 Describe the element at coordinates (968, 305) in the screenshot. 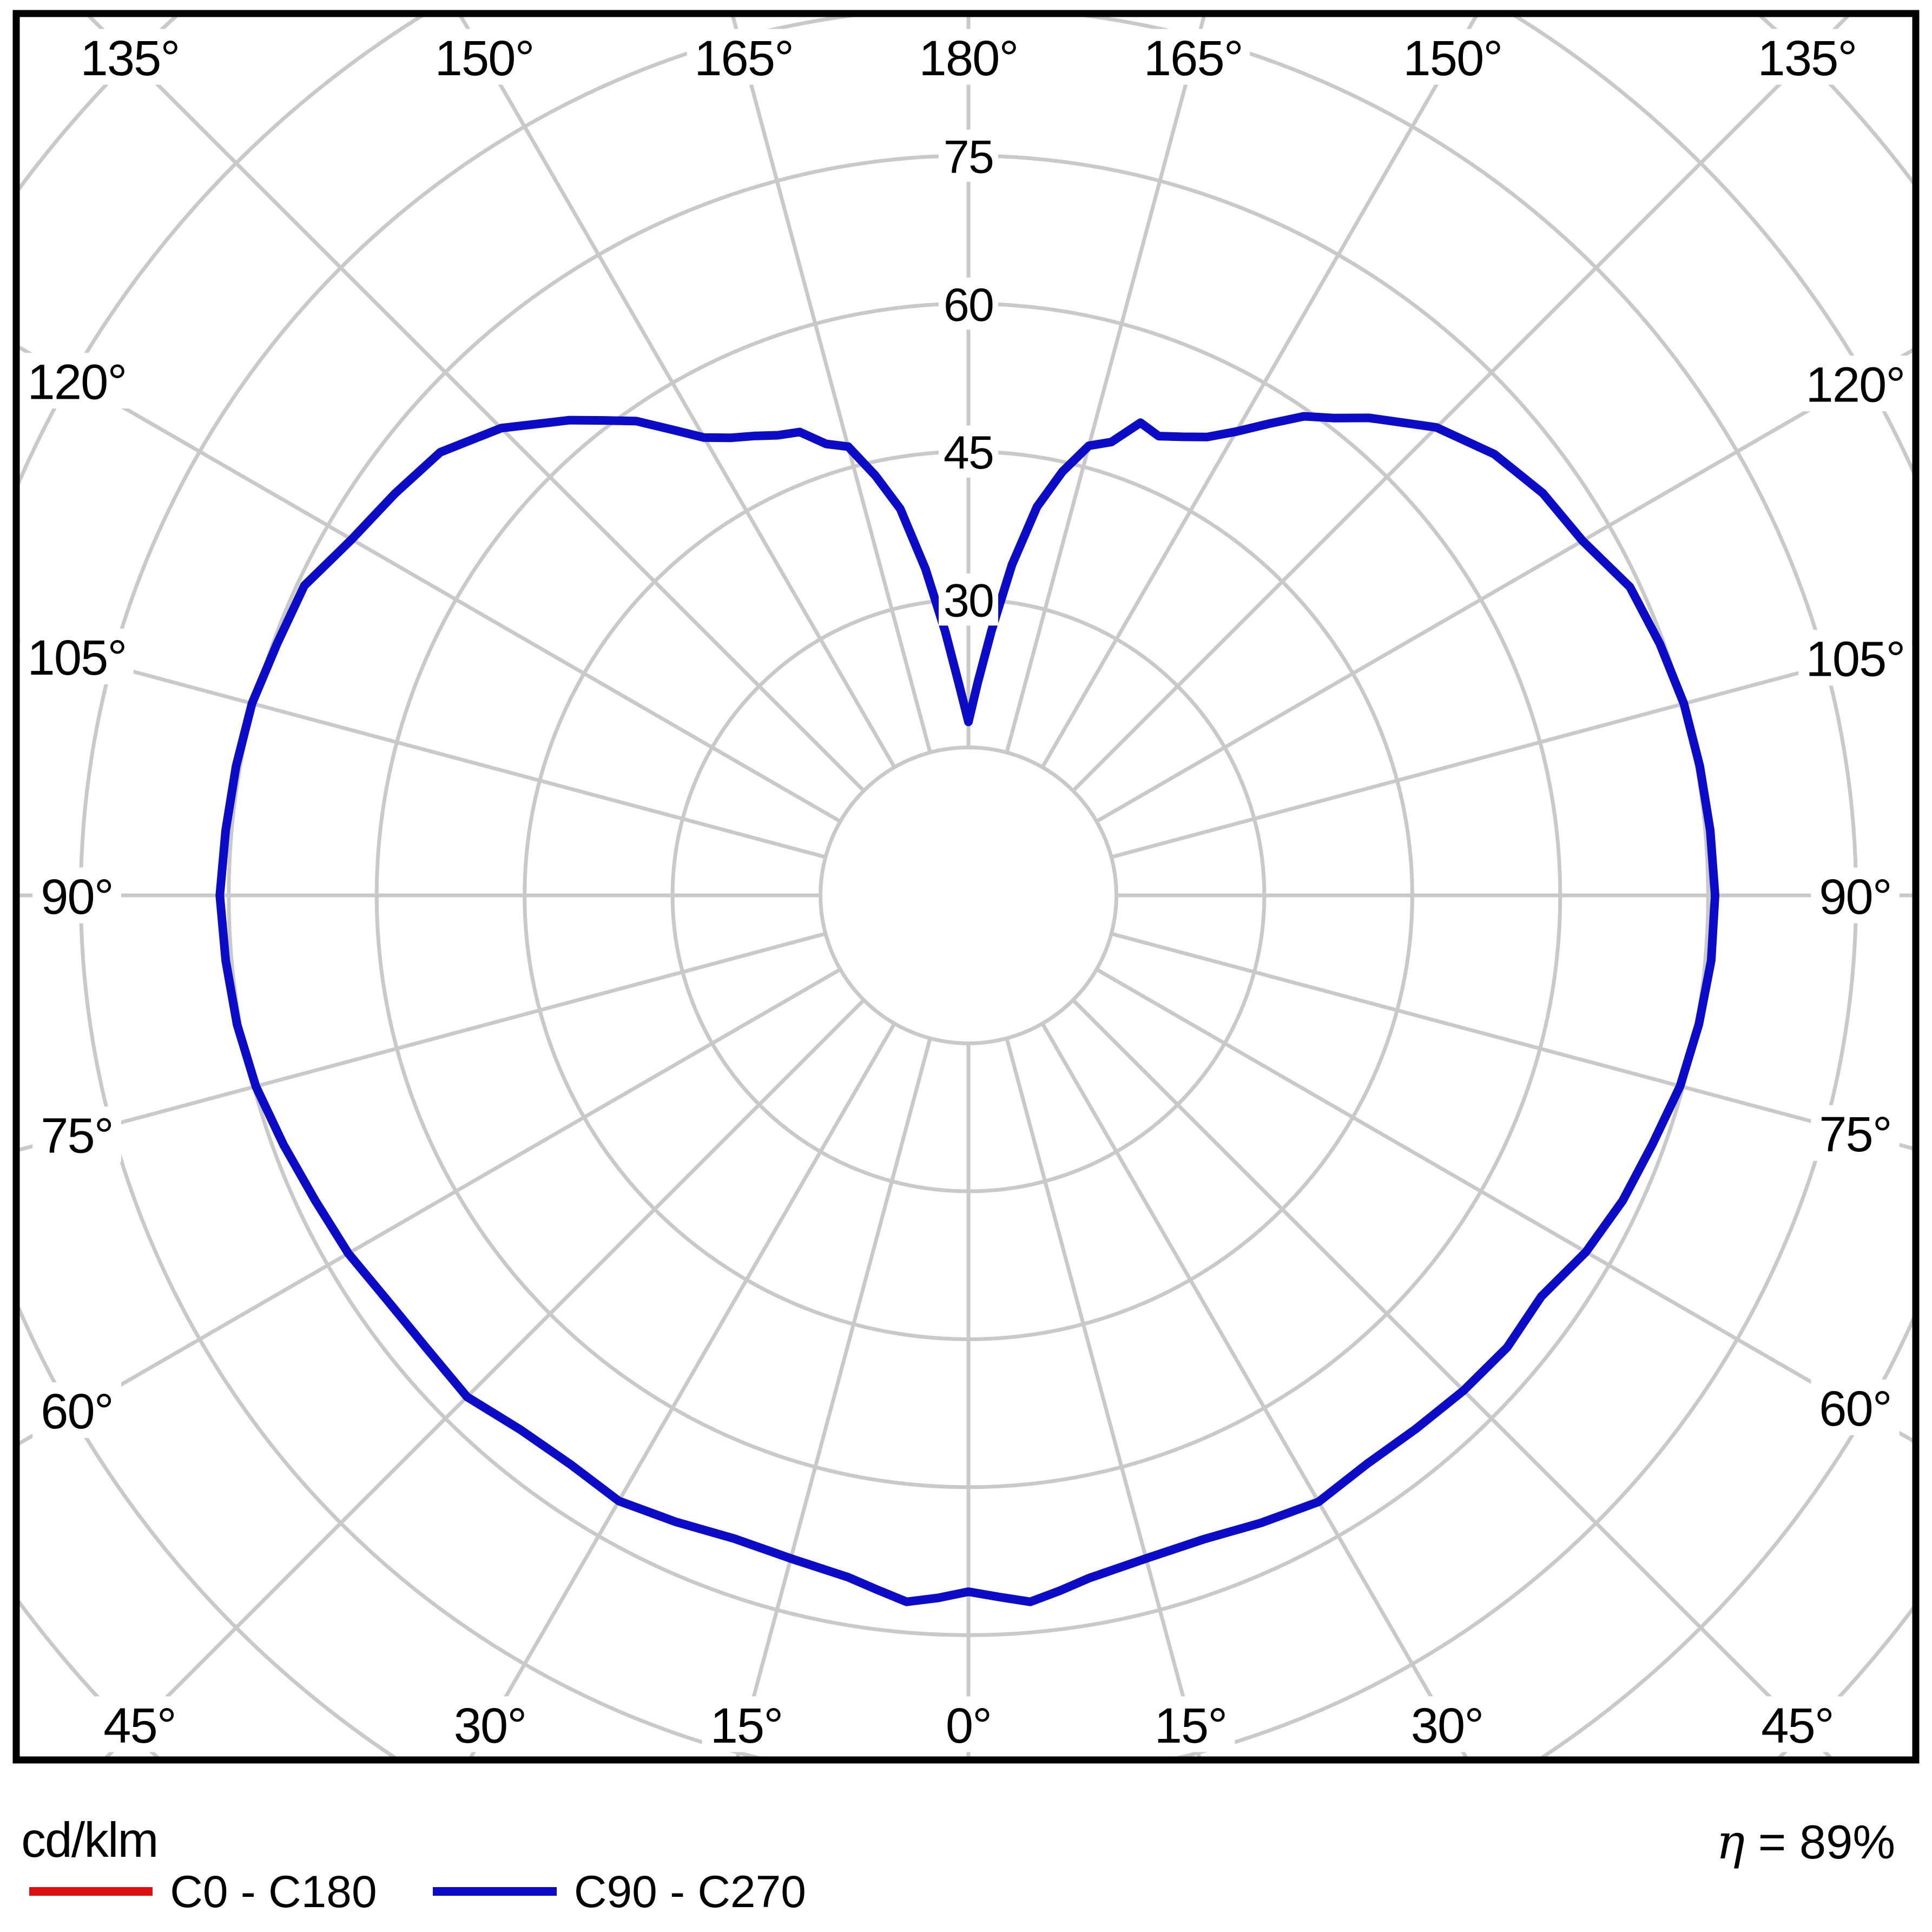

I see `svg-text: 60` at that location.